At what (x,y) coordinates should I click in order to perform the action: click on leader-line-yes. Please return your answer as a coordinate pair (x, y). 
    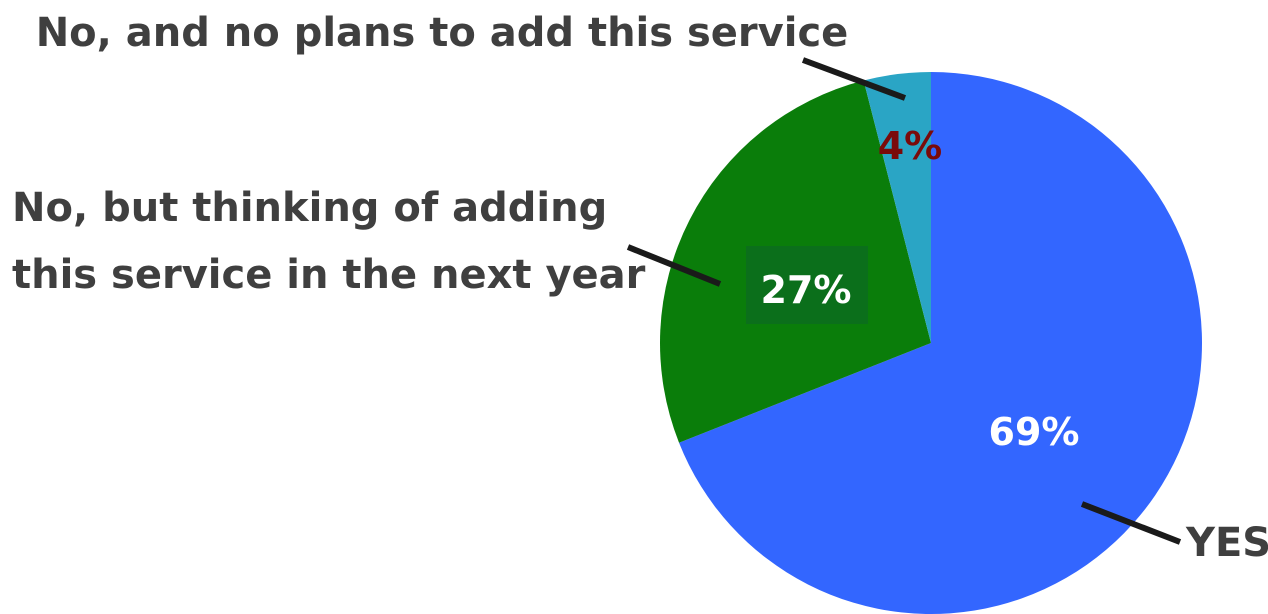
    Looking at the image, I should click on (1131, 523).